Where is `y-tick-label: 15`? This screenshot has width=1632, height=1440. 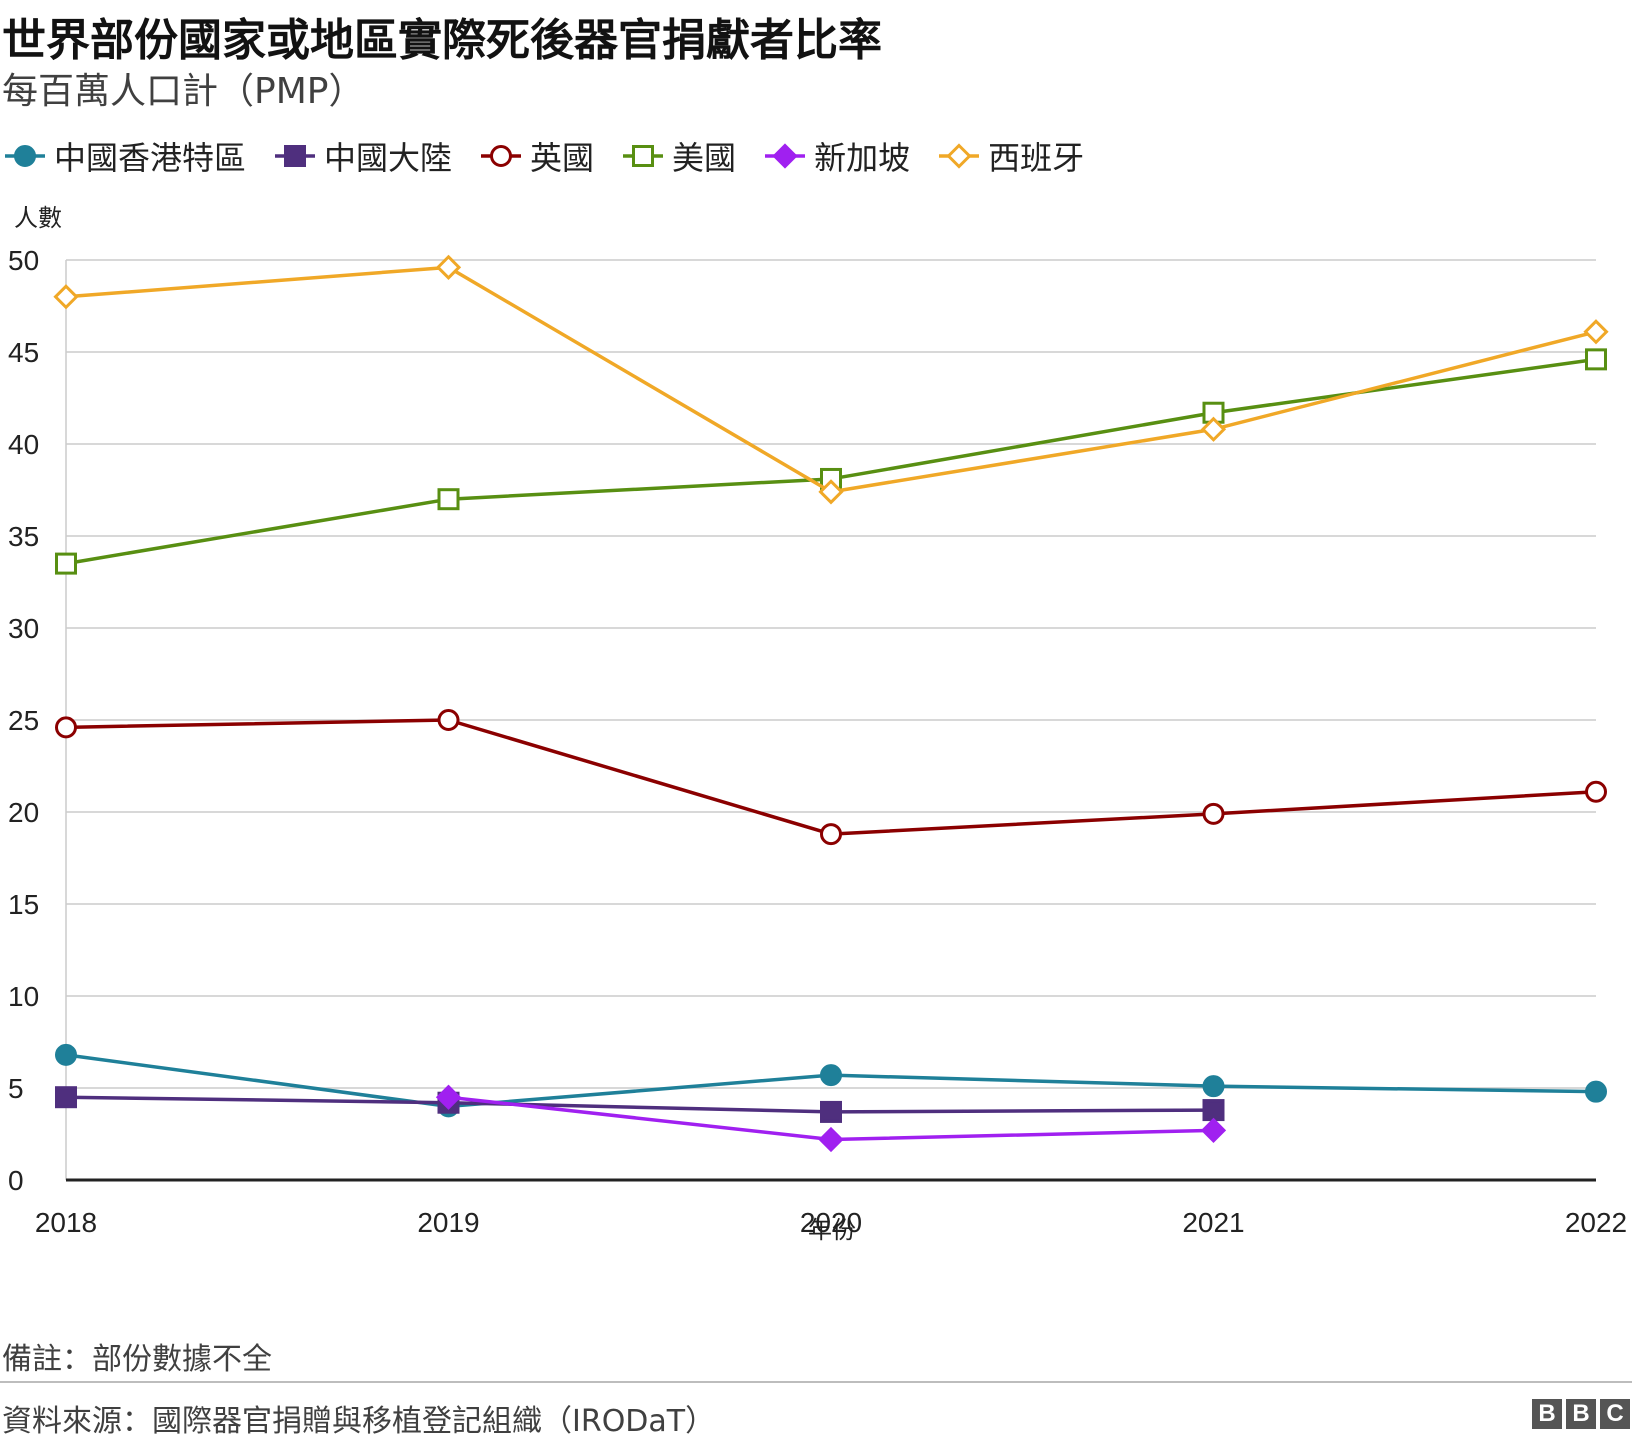
y-tick-label: 15 is located at coordinates (23, 904).